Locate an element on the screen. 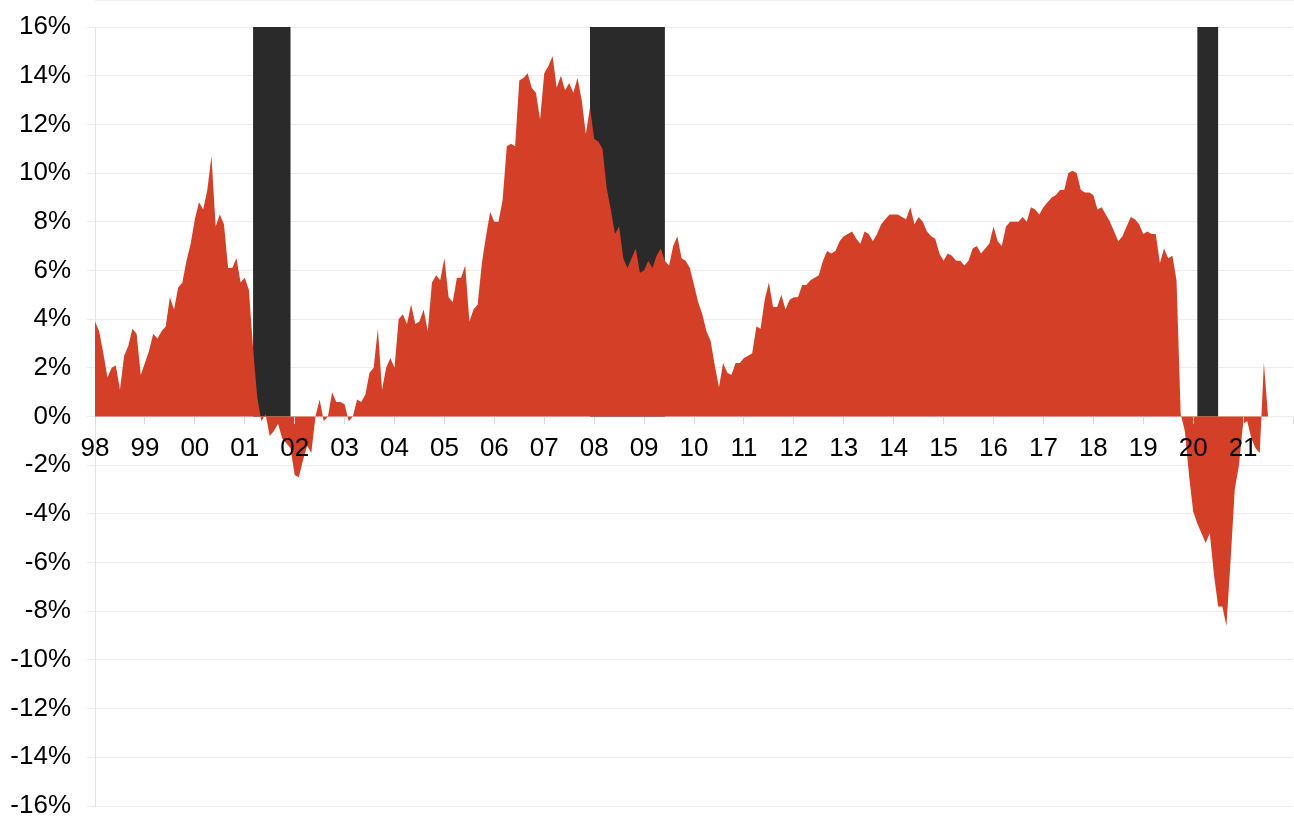  x-tick-label: 98 is located at coordinates (95, 447).